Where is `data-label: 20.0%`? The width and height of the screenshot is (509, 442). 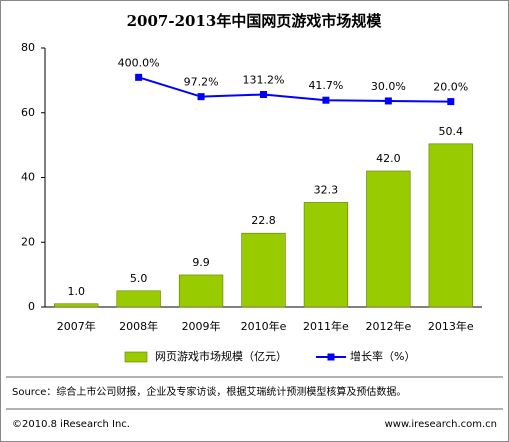 data-label: 20.0% is located at coordinates (450, 87).